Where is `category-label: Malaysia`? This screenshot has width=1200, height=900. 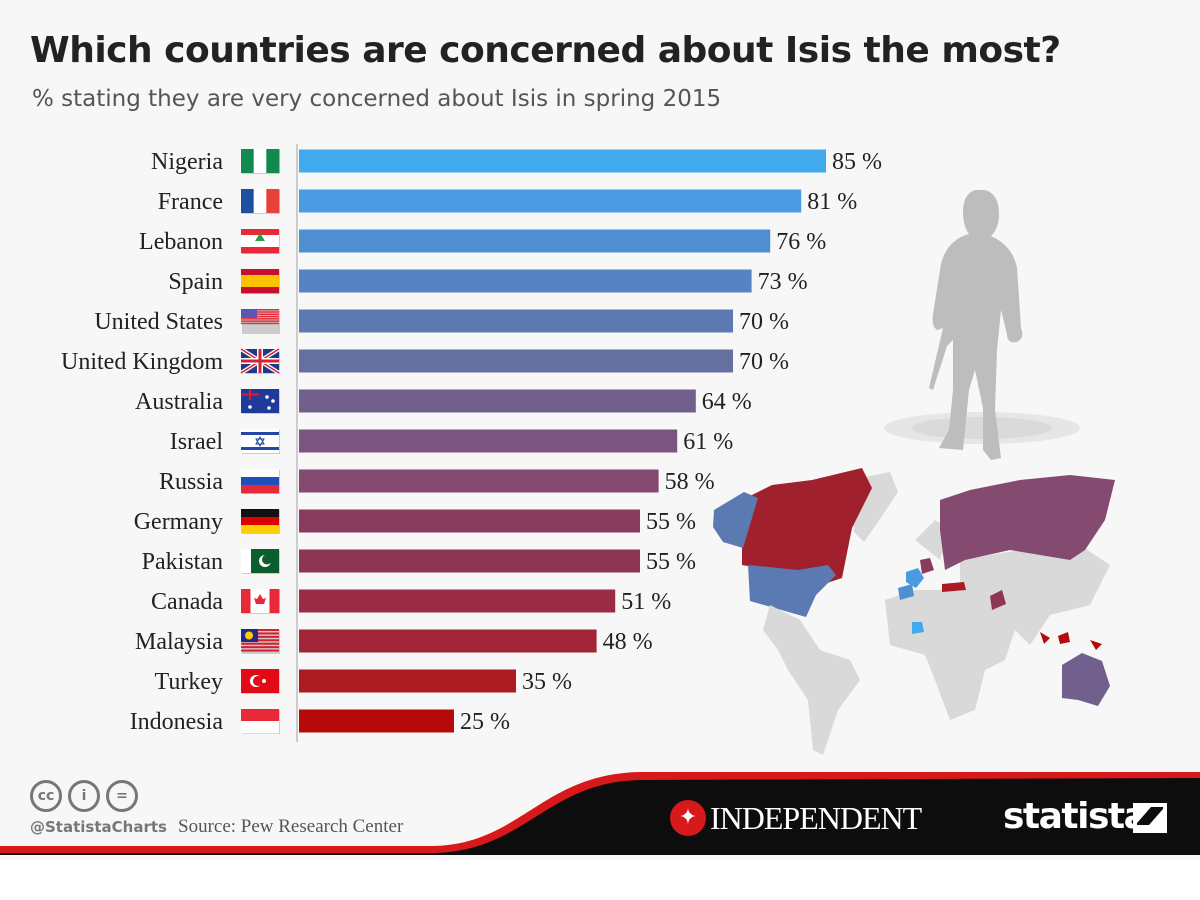
category-label: Malaysia is located at coordinates (179, 642).